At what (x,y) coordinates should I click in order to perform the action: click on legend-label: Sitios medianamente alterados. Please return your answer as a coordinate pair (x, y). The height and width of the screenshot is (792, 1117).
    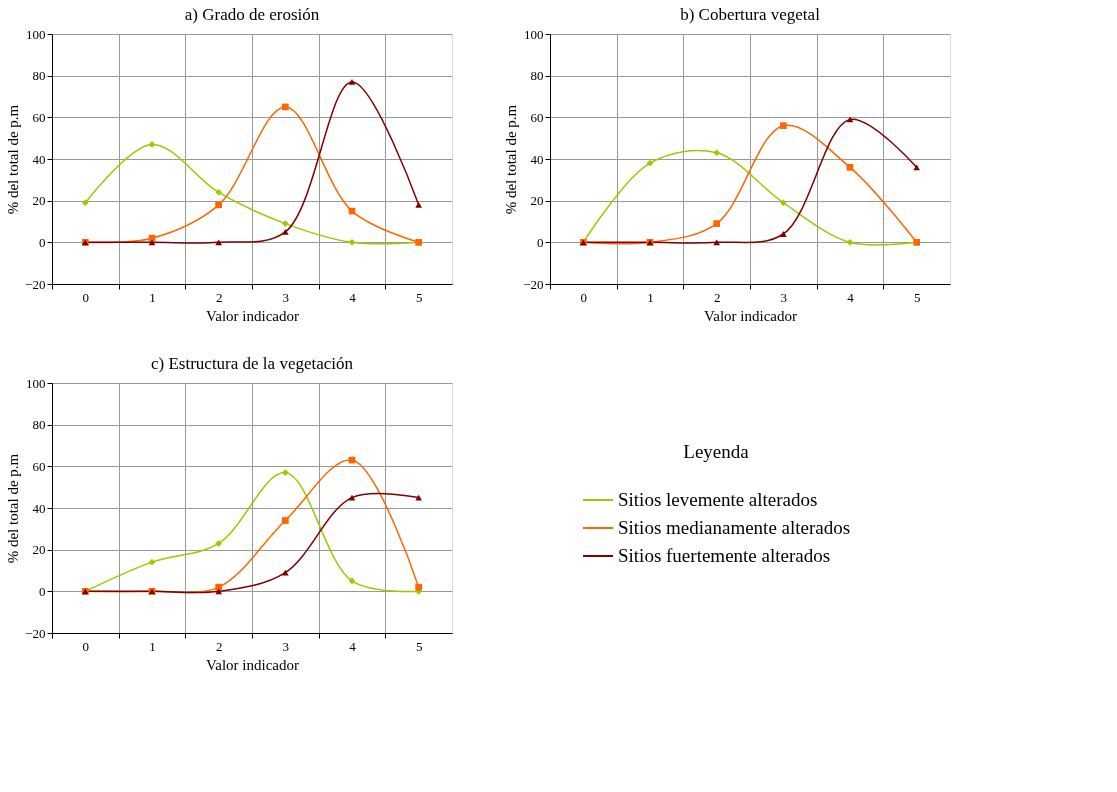
    Looking at the image, I should click on (734, 527).